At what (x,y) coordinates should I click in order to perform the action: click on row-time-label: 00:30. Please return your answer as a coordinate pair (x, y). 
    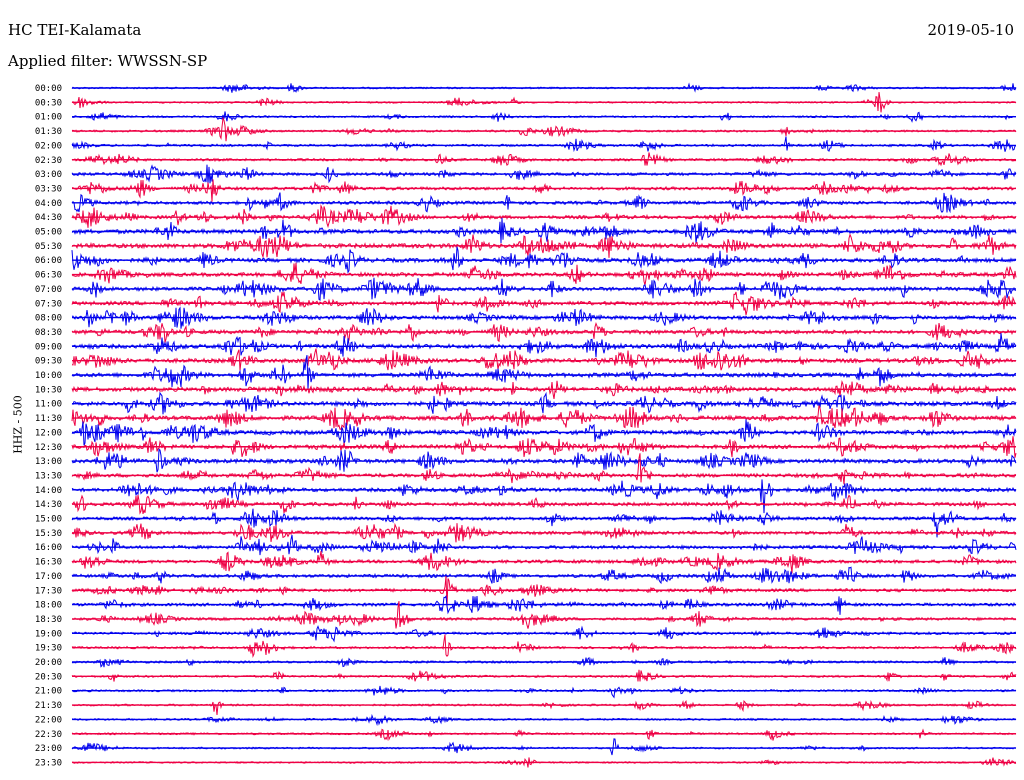
    Looking at the image, I should click on (48, 103).